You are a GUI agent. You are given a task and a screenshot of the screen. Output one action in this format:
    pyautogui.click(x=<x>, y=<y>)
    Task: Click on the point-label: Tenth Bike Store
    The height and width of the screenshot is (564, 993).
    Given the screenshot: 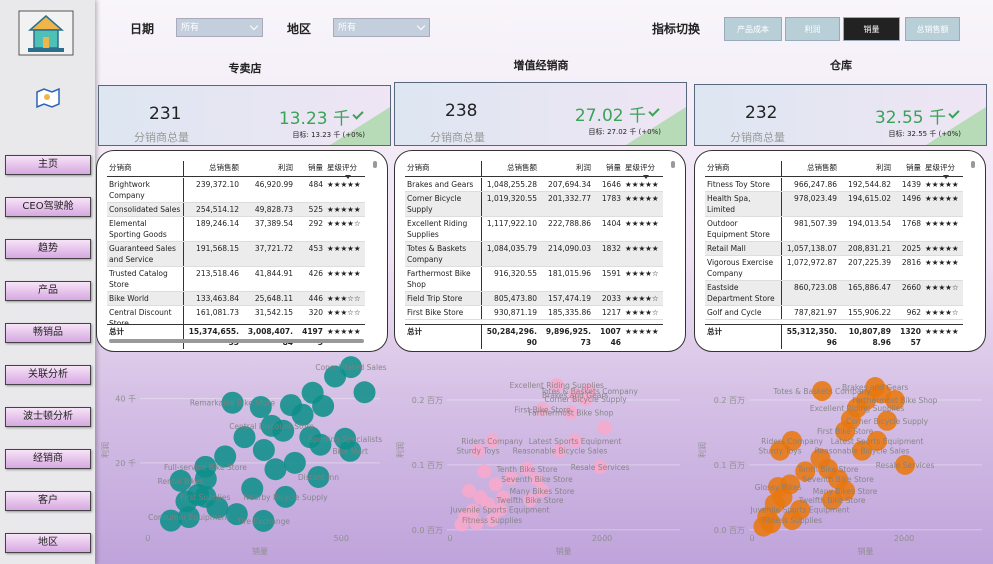 What is the action you would take?
    pyautogui.click(x=527, y=469)
    